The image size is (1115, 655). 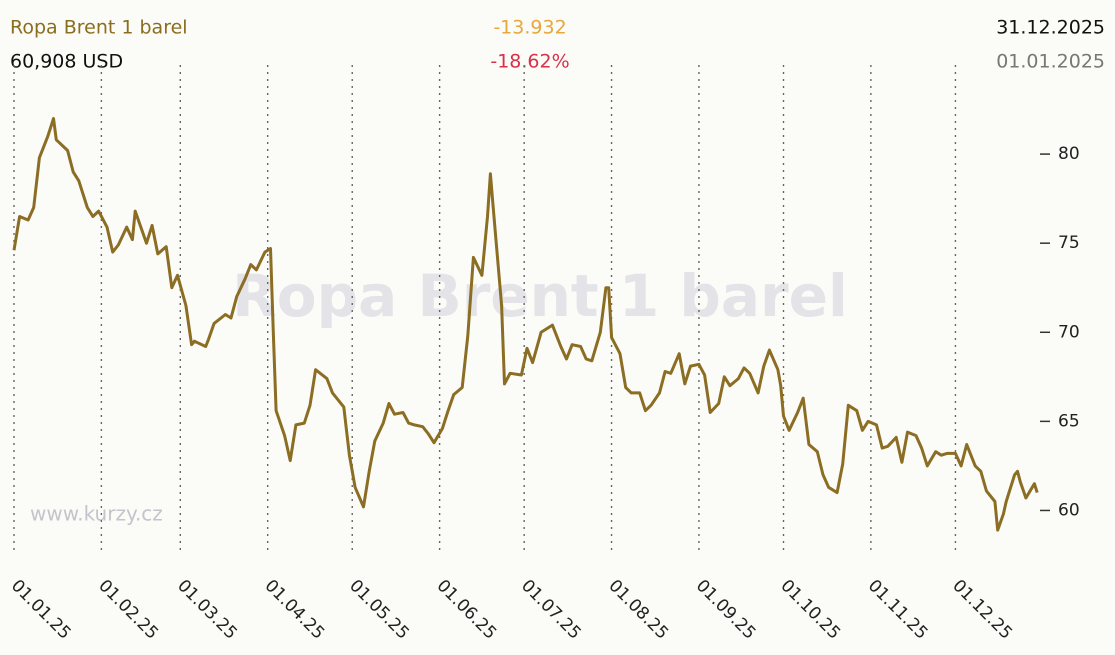 What do you see at coordinates (529, 62) in the screenshot?
I see `change-pct: -18.62%` at bounding box center [529, 62].